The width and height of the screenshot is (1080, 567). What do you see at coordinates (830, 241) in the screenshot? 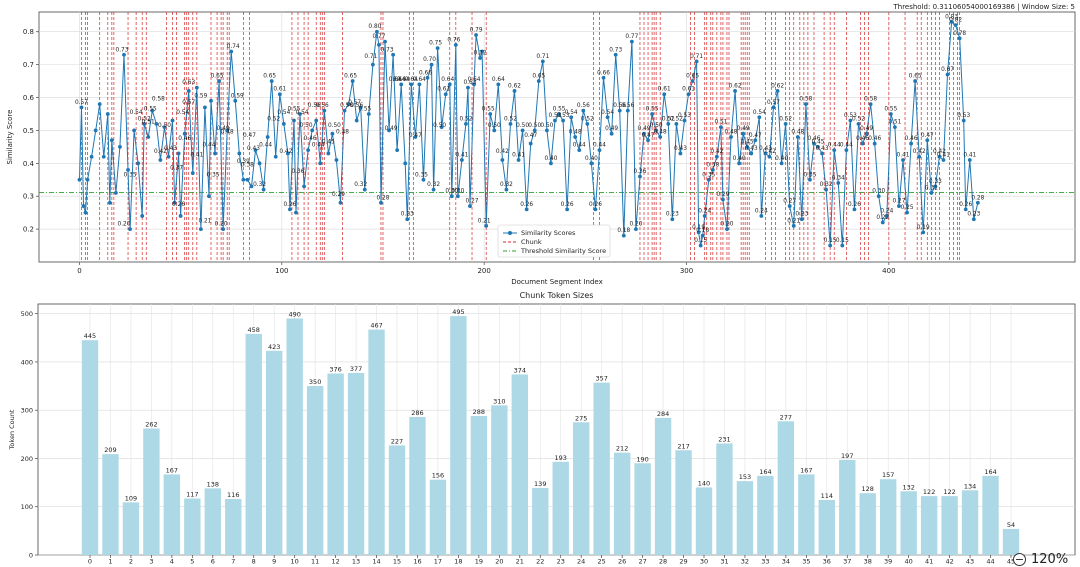
I see `similarity-point-label: 0.15` at bounding box center [830, 241].